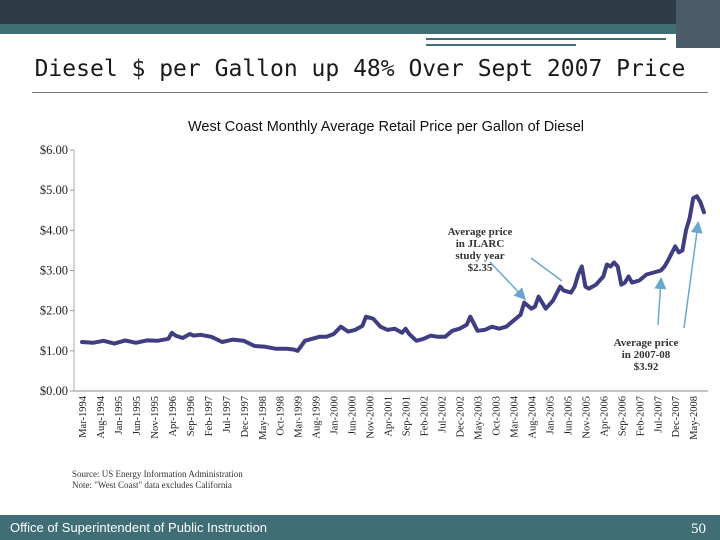 The height and width of the screenshot is (540, 720). Describe the element at coordinates (480, 256) in the screenshot. I see `annotation-line: study year` at that location.